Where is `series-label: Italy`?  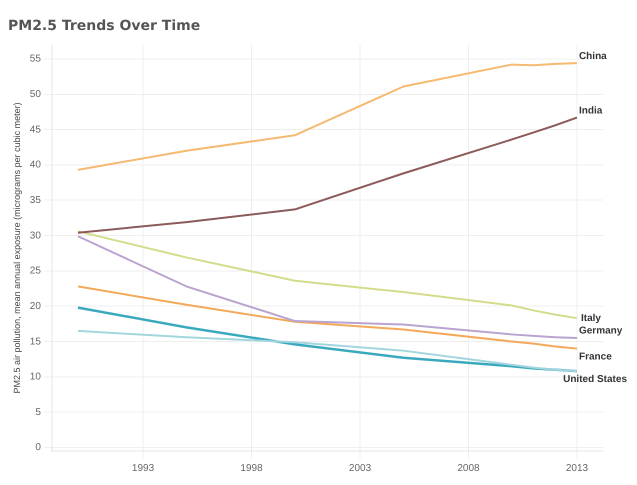 series-label: Italy is located at coordinates (591, 318).